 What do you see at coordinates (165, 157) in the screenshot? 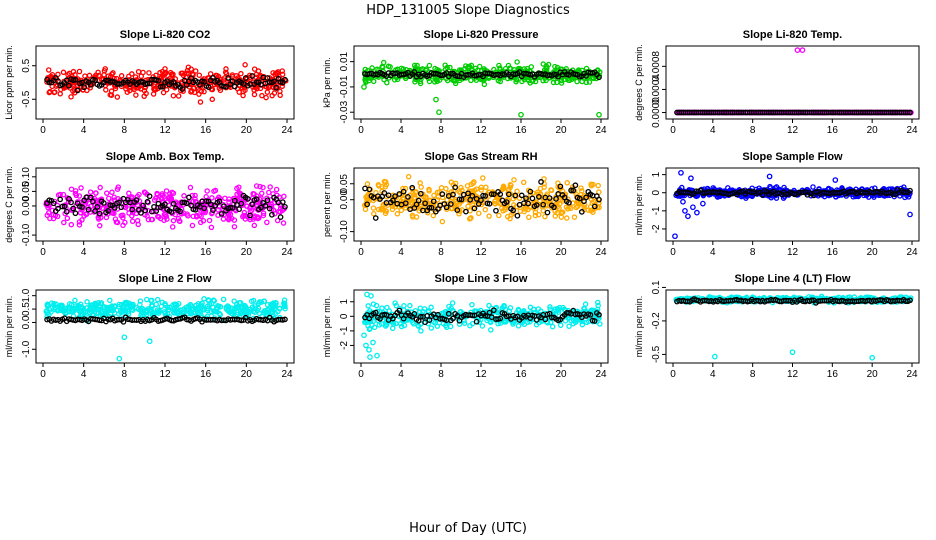
I see `panel-title: Slope Amb. Box Temp.` at bounding box center [165, 157].